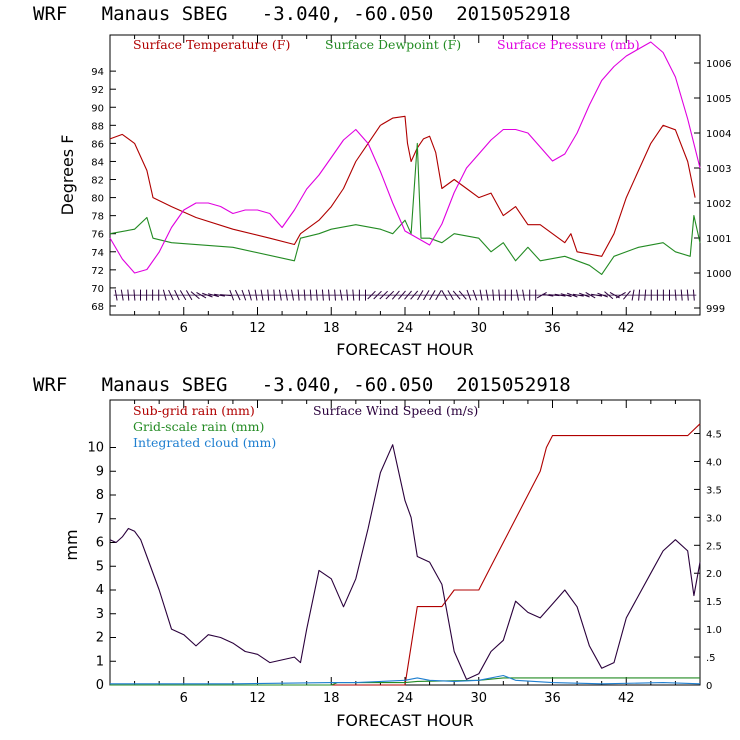 This screenshot has height=740, width=740. I want to click on legend-entry: Surface Temperature (F), so click(211, 44).